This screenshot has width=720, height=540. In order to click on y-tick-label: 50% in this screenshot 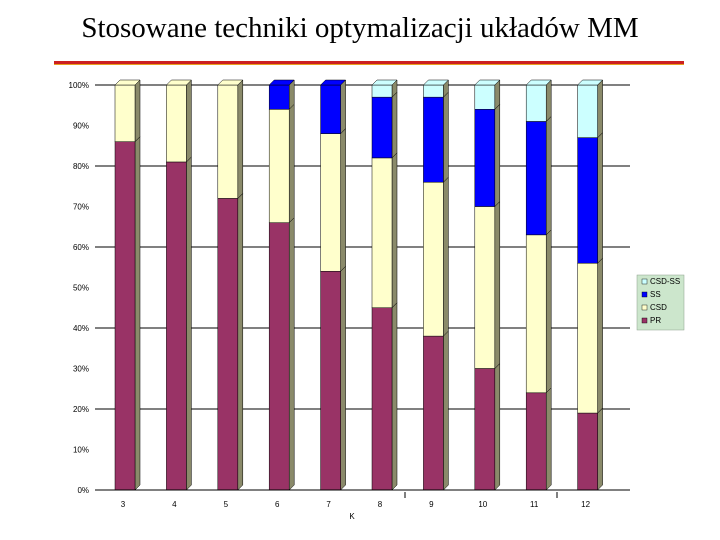, I will do `click(81, 288)`.